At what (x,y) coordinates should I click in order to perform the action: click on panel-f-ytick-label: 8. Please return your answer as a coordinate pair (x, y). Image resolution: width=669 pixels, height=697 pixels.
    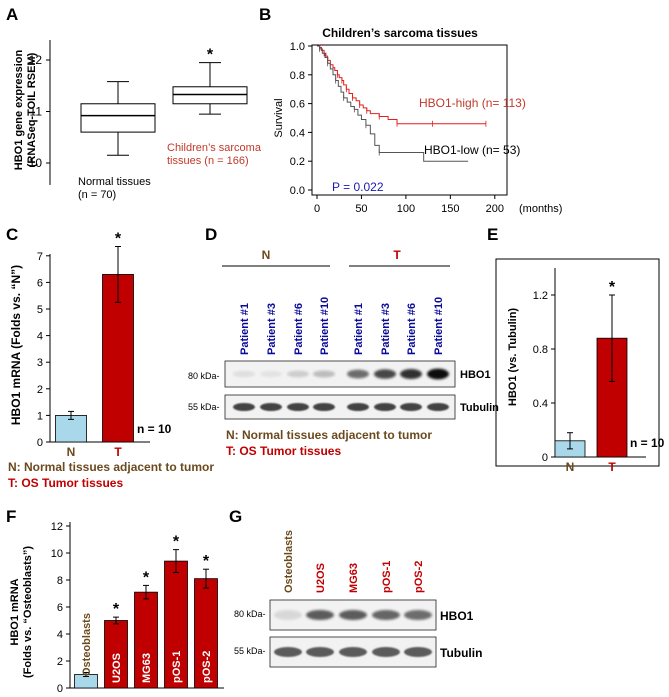
    Looking at the image, I should click on (60, 581).